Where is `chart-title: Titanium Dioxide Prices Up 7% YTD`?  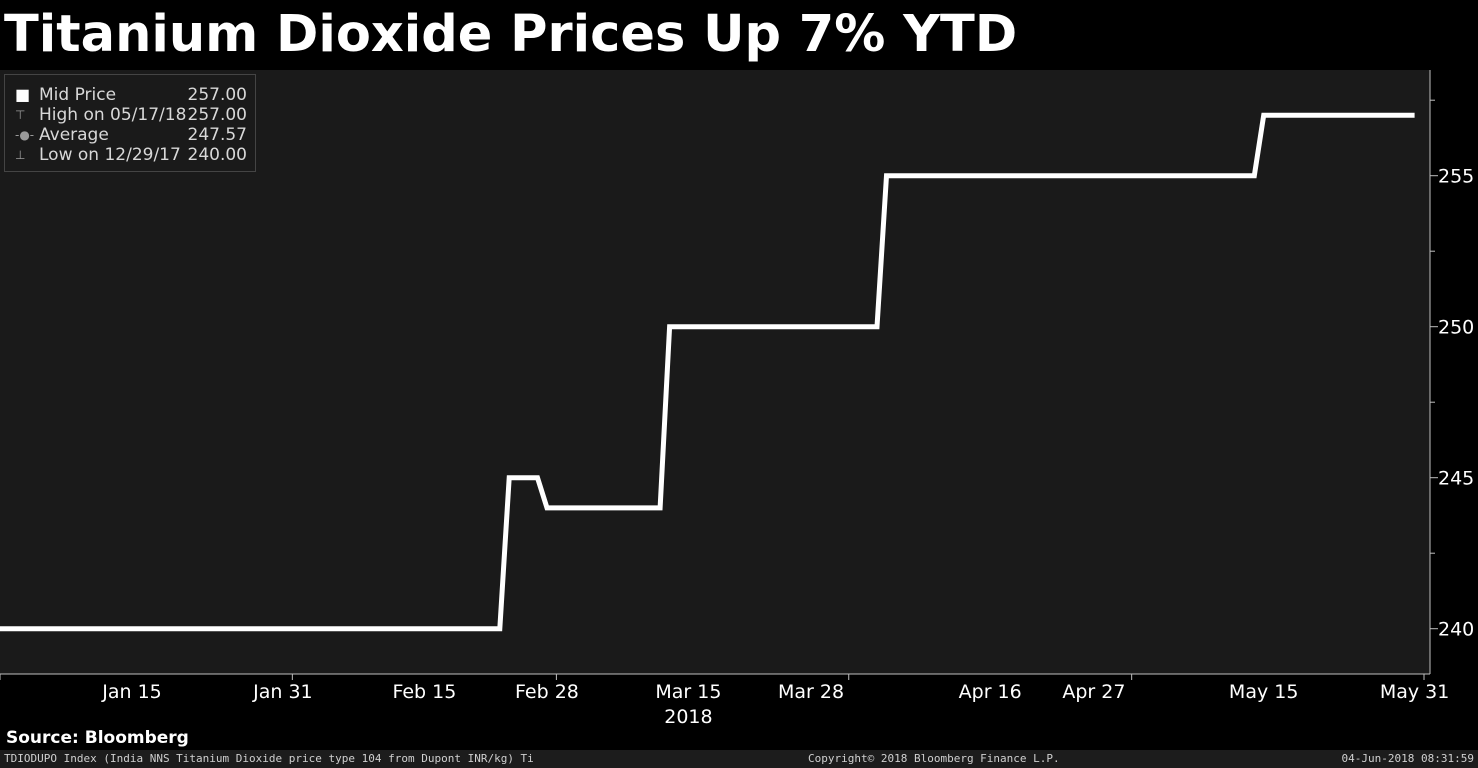
chart-title: Titanium Dioxide Prices Up 7% YTD is located at coordinates (511, 34).